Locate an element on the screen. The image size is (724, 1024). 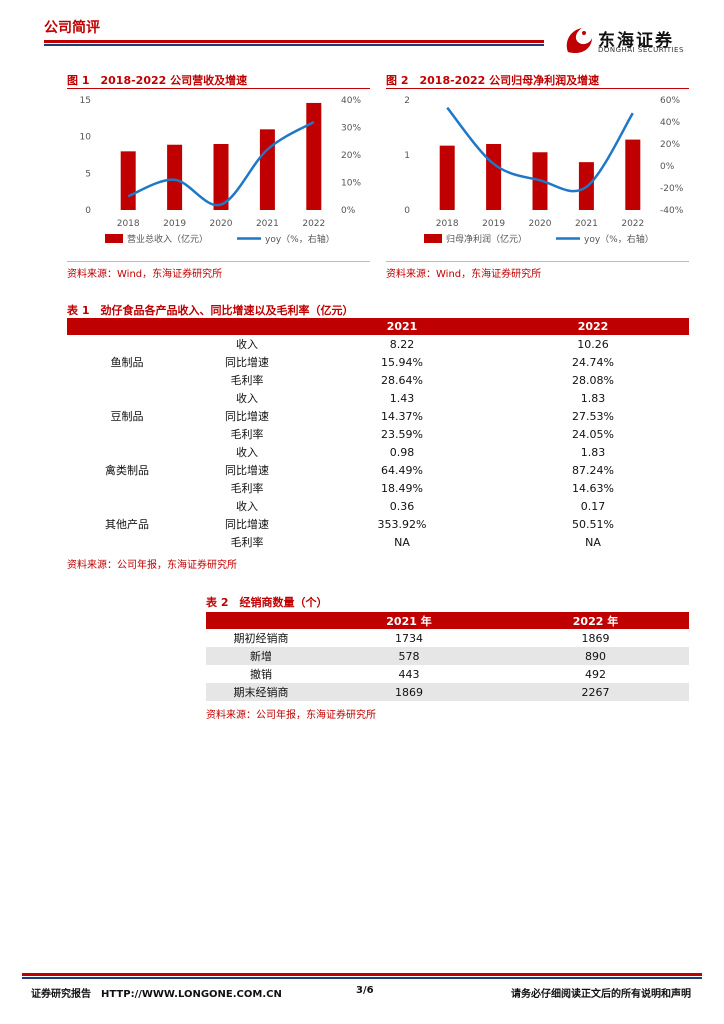
figure2-rule is located at coordinates (537, 88).